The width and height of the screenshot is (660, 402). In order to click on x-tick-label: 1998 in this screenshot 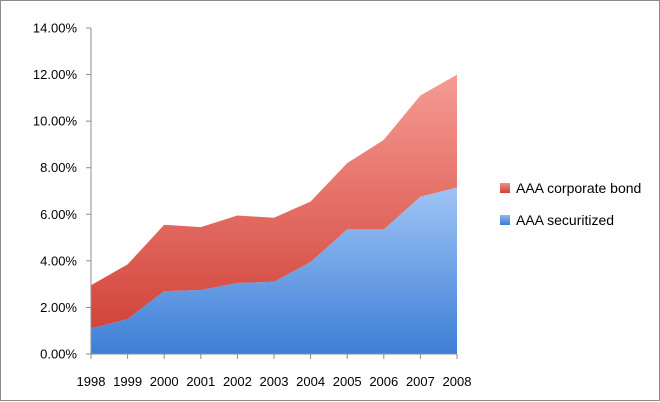, I will do `click(91, 381)`.